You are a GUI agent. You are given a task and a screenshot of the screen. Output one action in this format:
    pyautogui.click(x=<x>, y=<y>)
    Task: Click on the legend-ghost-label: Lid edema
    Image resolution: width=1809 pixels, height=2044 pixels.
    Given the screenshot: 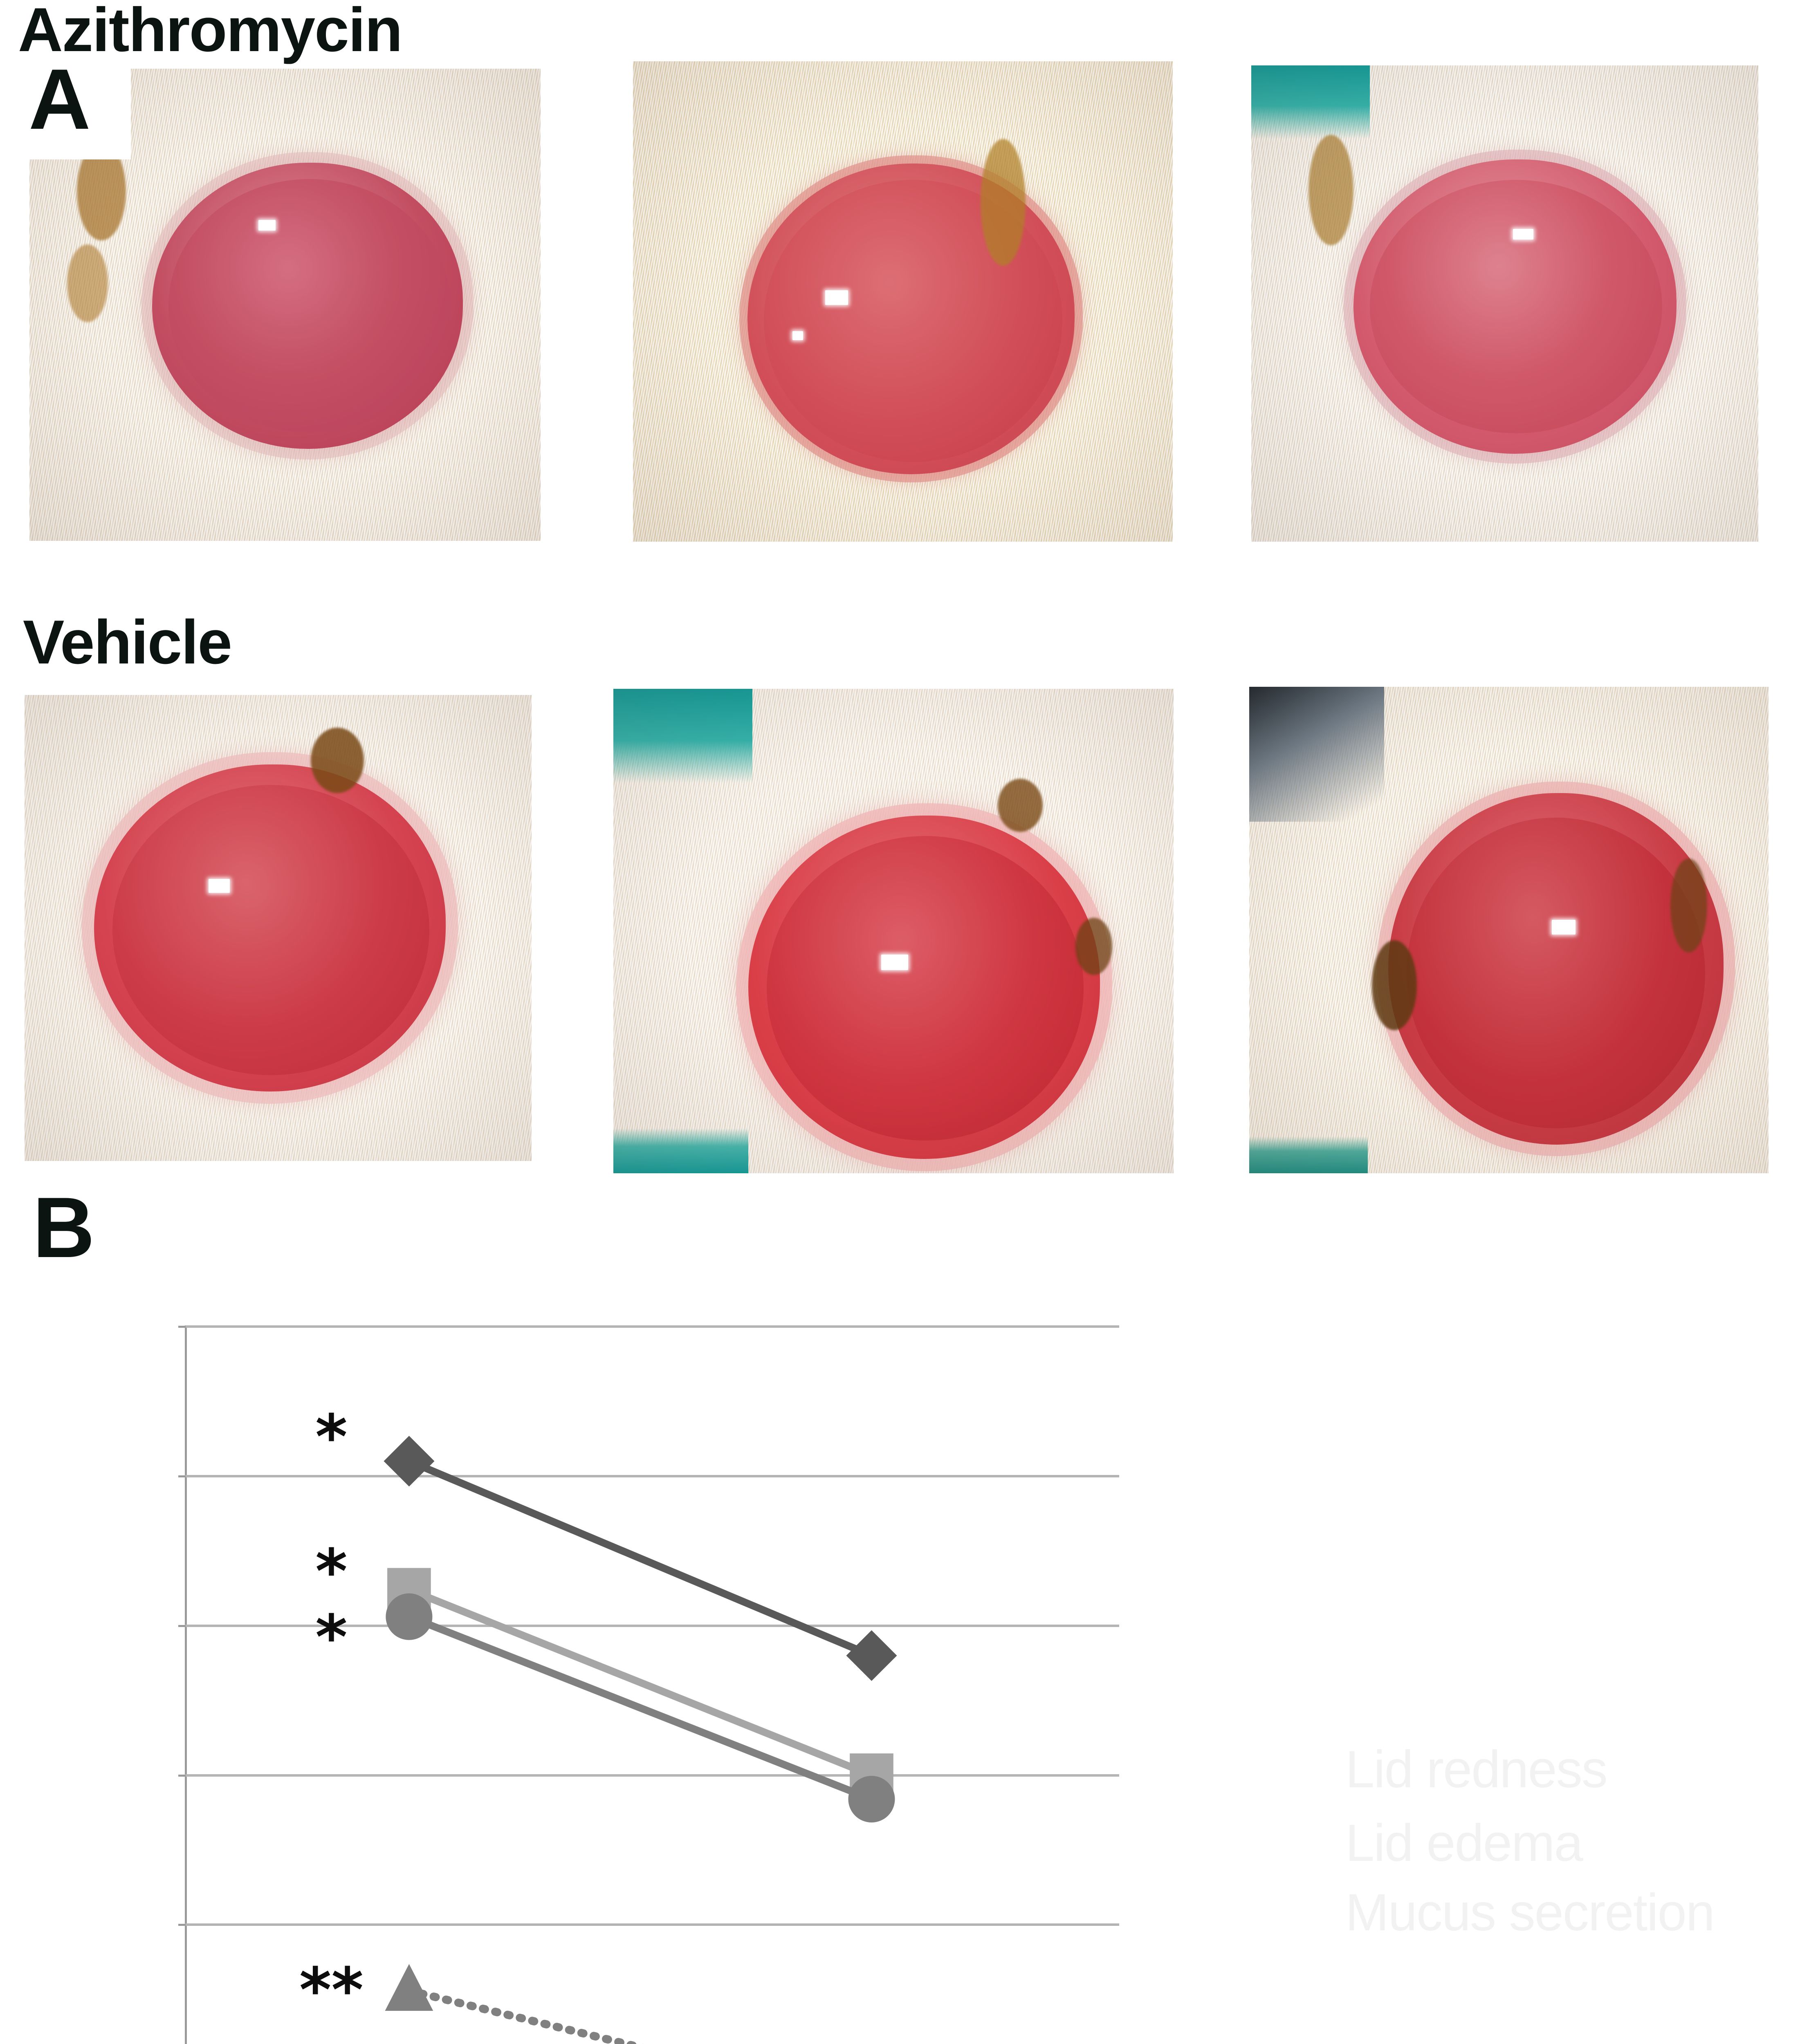 What is the action you would take?
    pyautogui.click(x=1464, y=1843)
    